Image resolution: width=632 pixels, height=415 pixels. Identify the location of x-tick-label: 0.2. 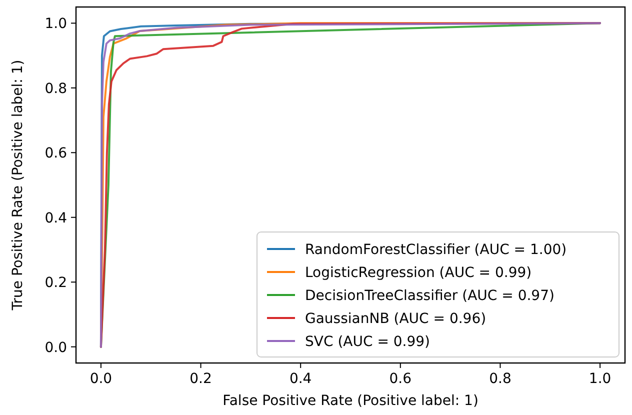
(201, 379).